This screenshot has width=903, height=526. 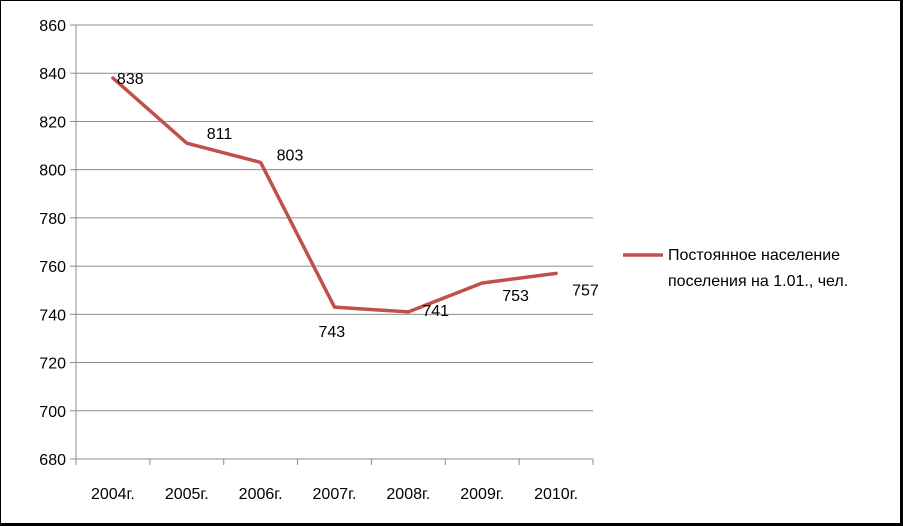 What do you see at coordinates (52, 412) in the screenshot?
I see `ytick-label-700: 700` at bounding box center [52, 412].